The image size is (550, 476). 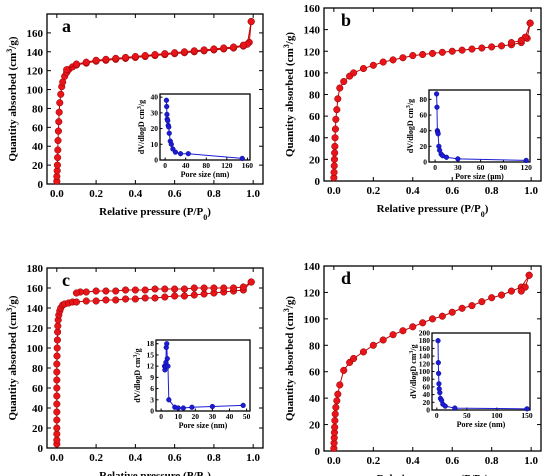 What do you see at coordinates (155, 144) in the screenshot?
I see `inset-y-tick-label: 10` at bounding box center [155, 144].